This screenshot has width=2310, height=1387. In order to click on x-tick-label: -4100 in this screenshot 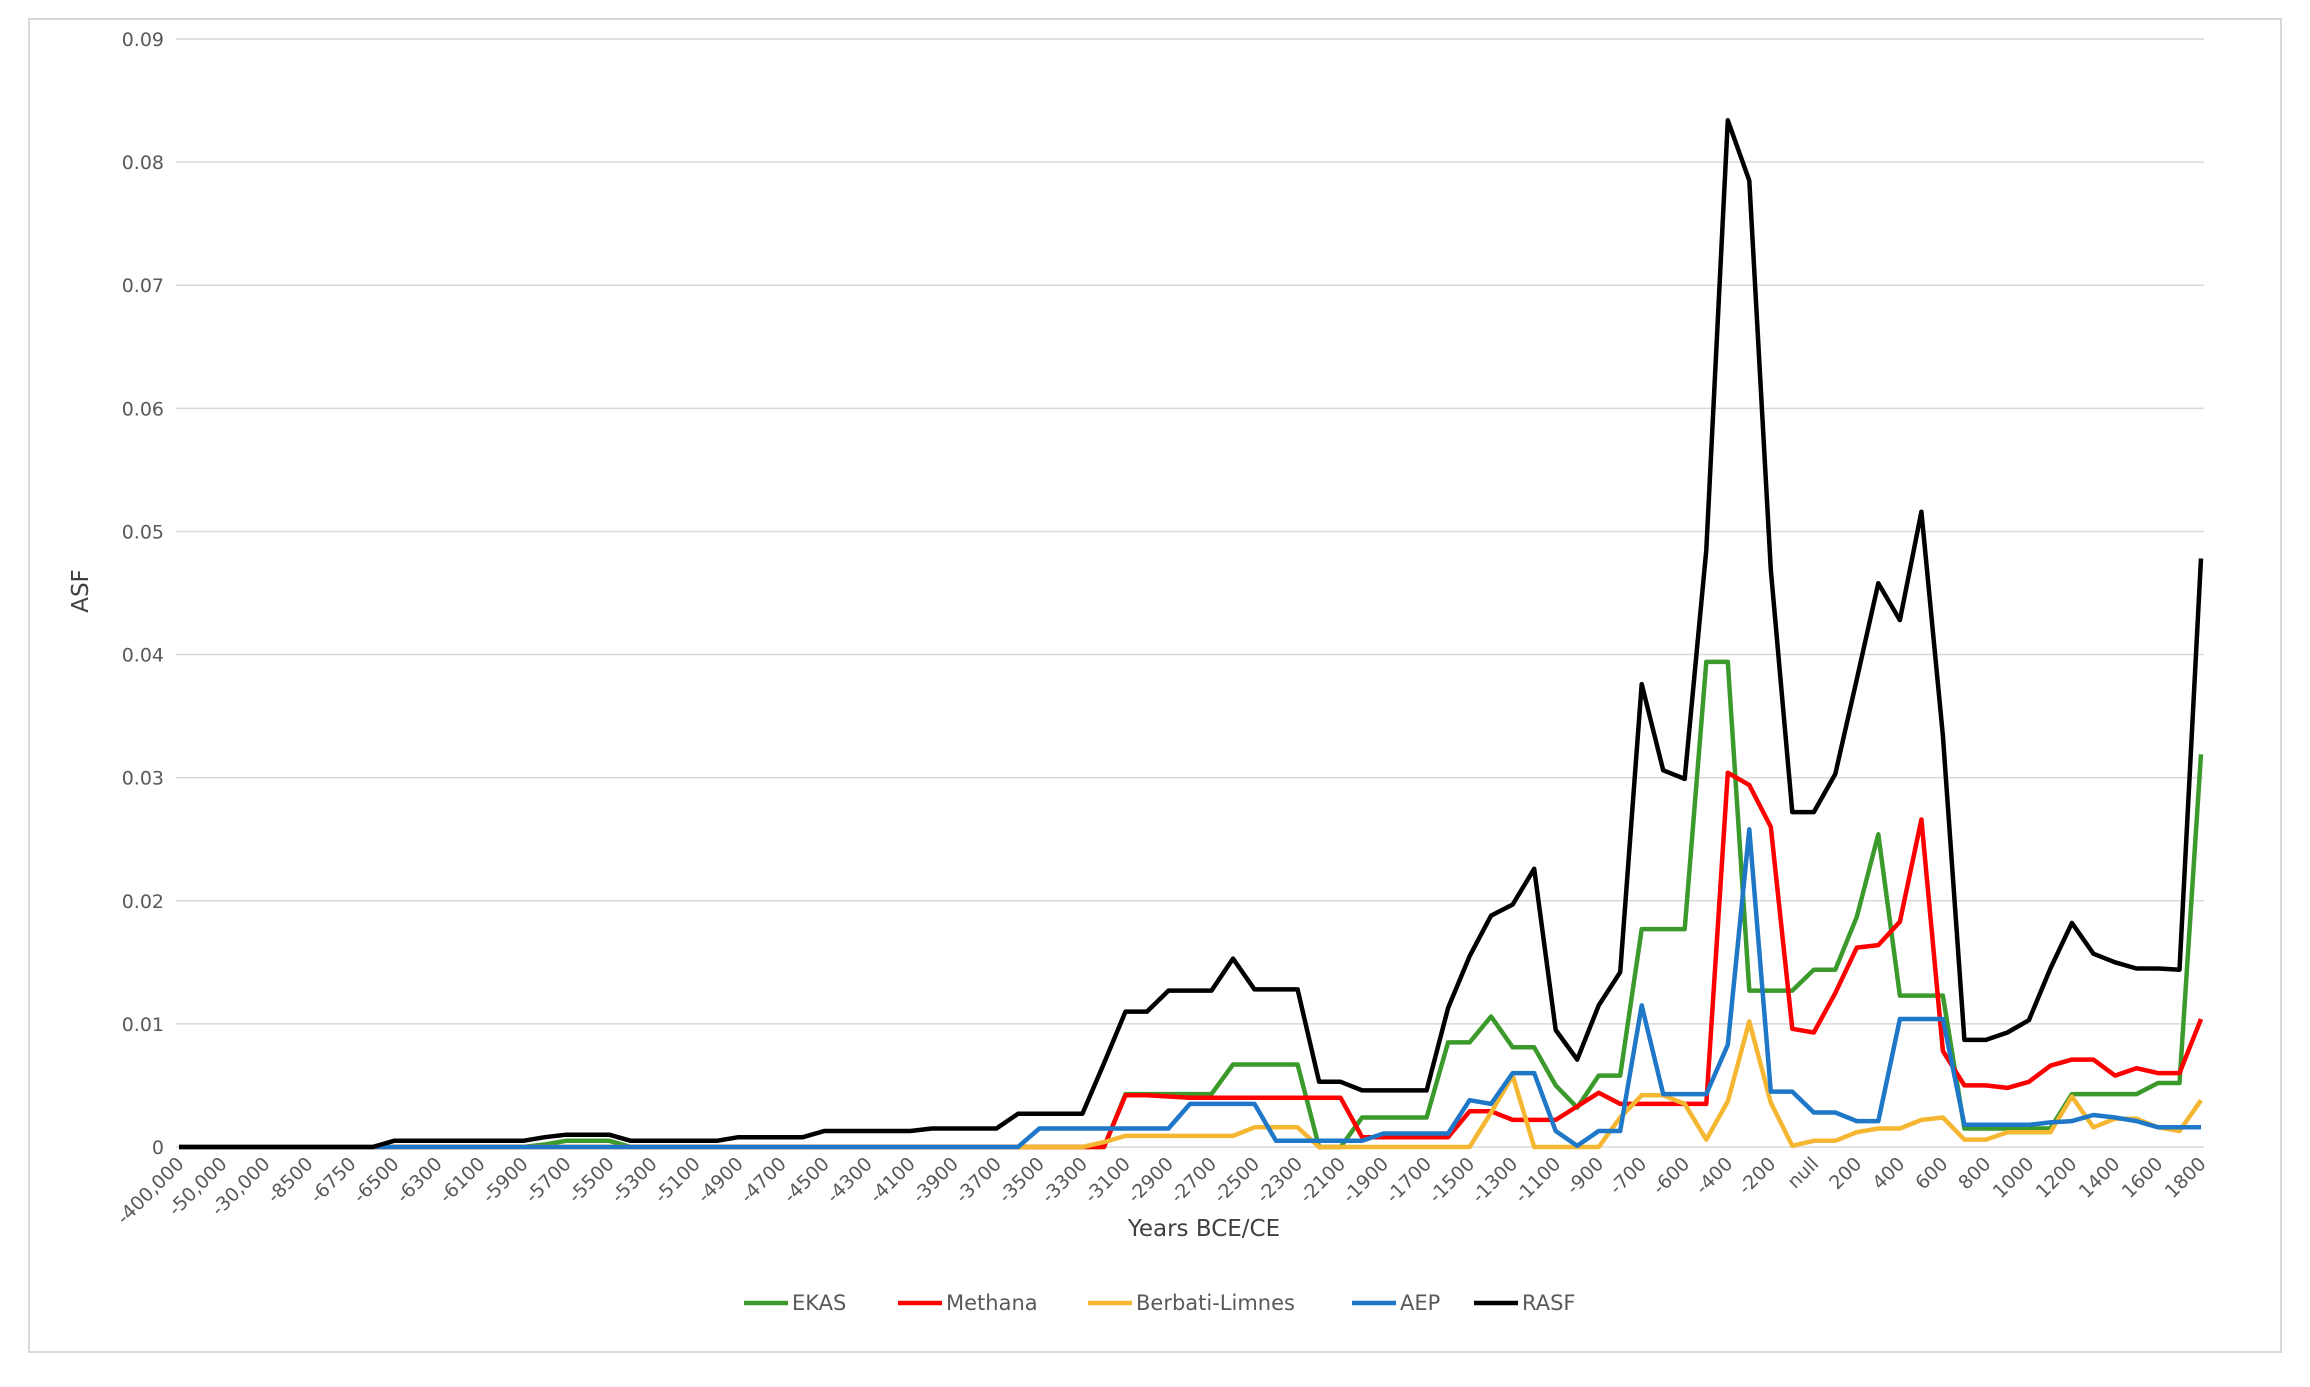, I will do `click(892, 1180)`.